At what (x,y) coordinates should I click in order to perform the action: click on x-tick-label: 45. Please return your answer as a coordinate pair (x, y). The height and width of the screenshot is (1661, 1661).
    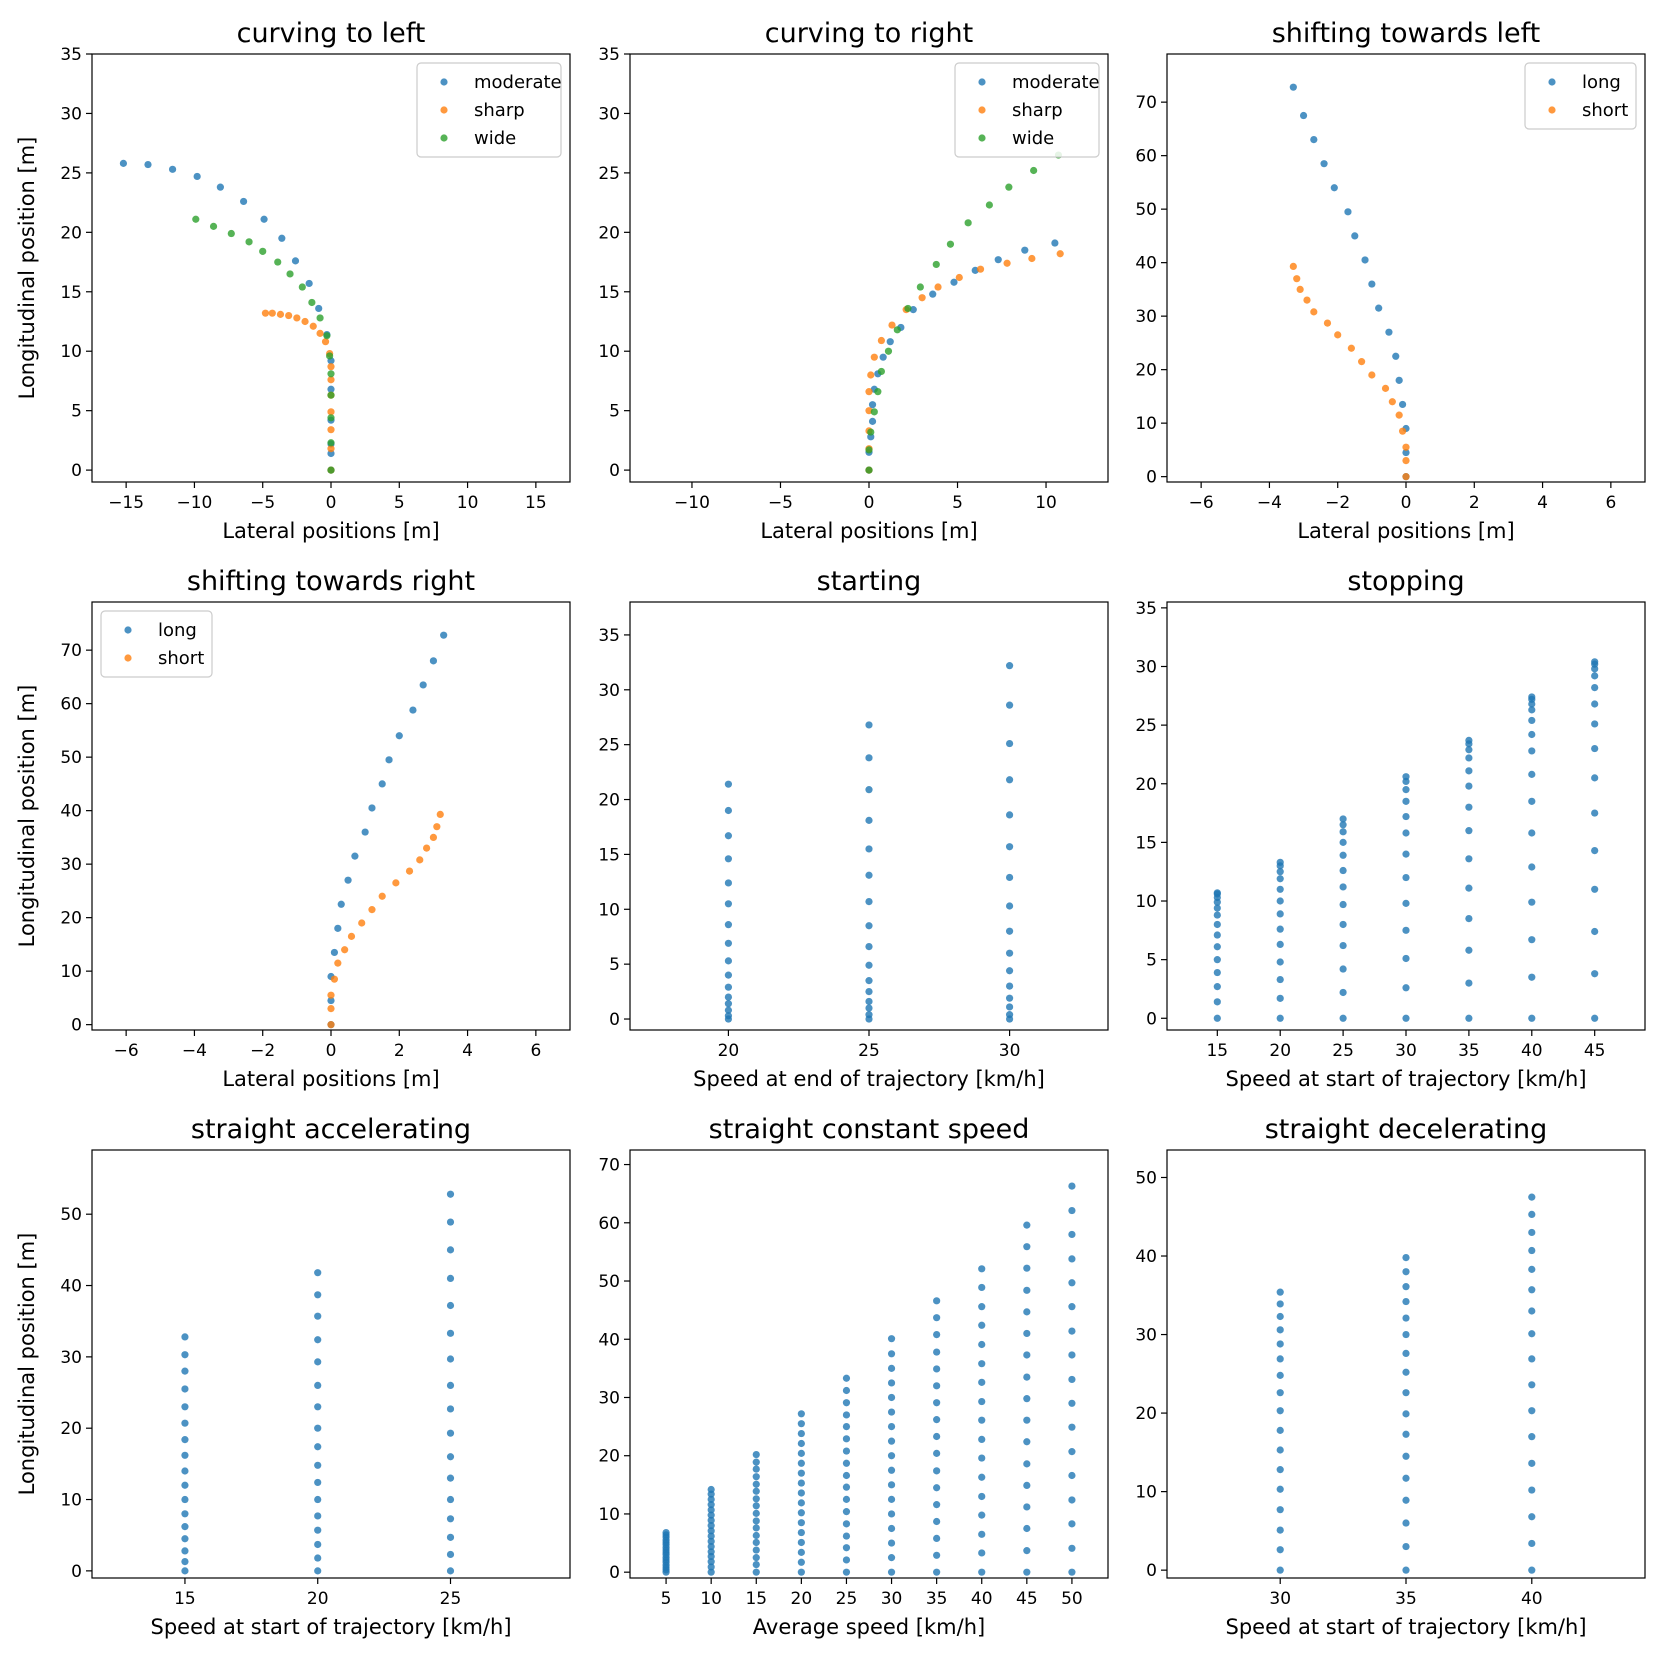
    Looking at the image, I should click on (1027, 1599).